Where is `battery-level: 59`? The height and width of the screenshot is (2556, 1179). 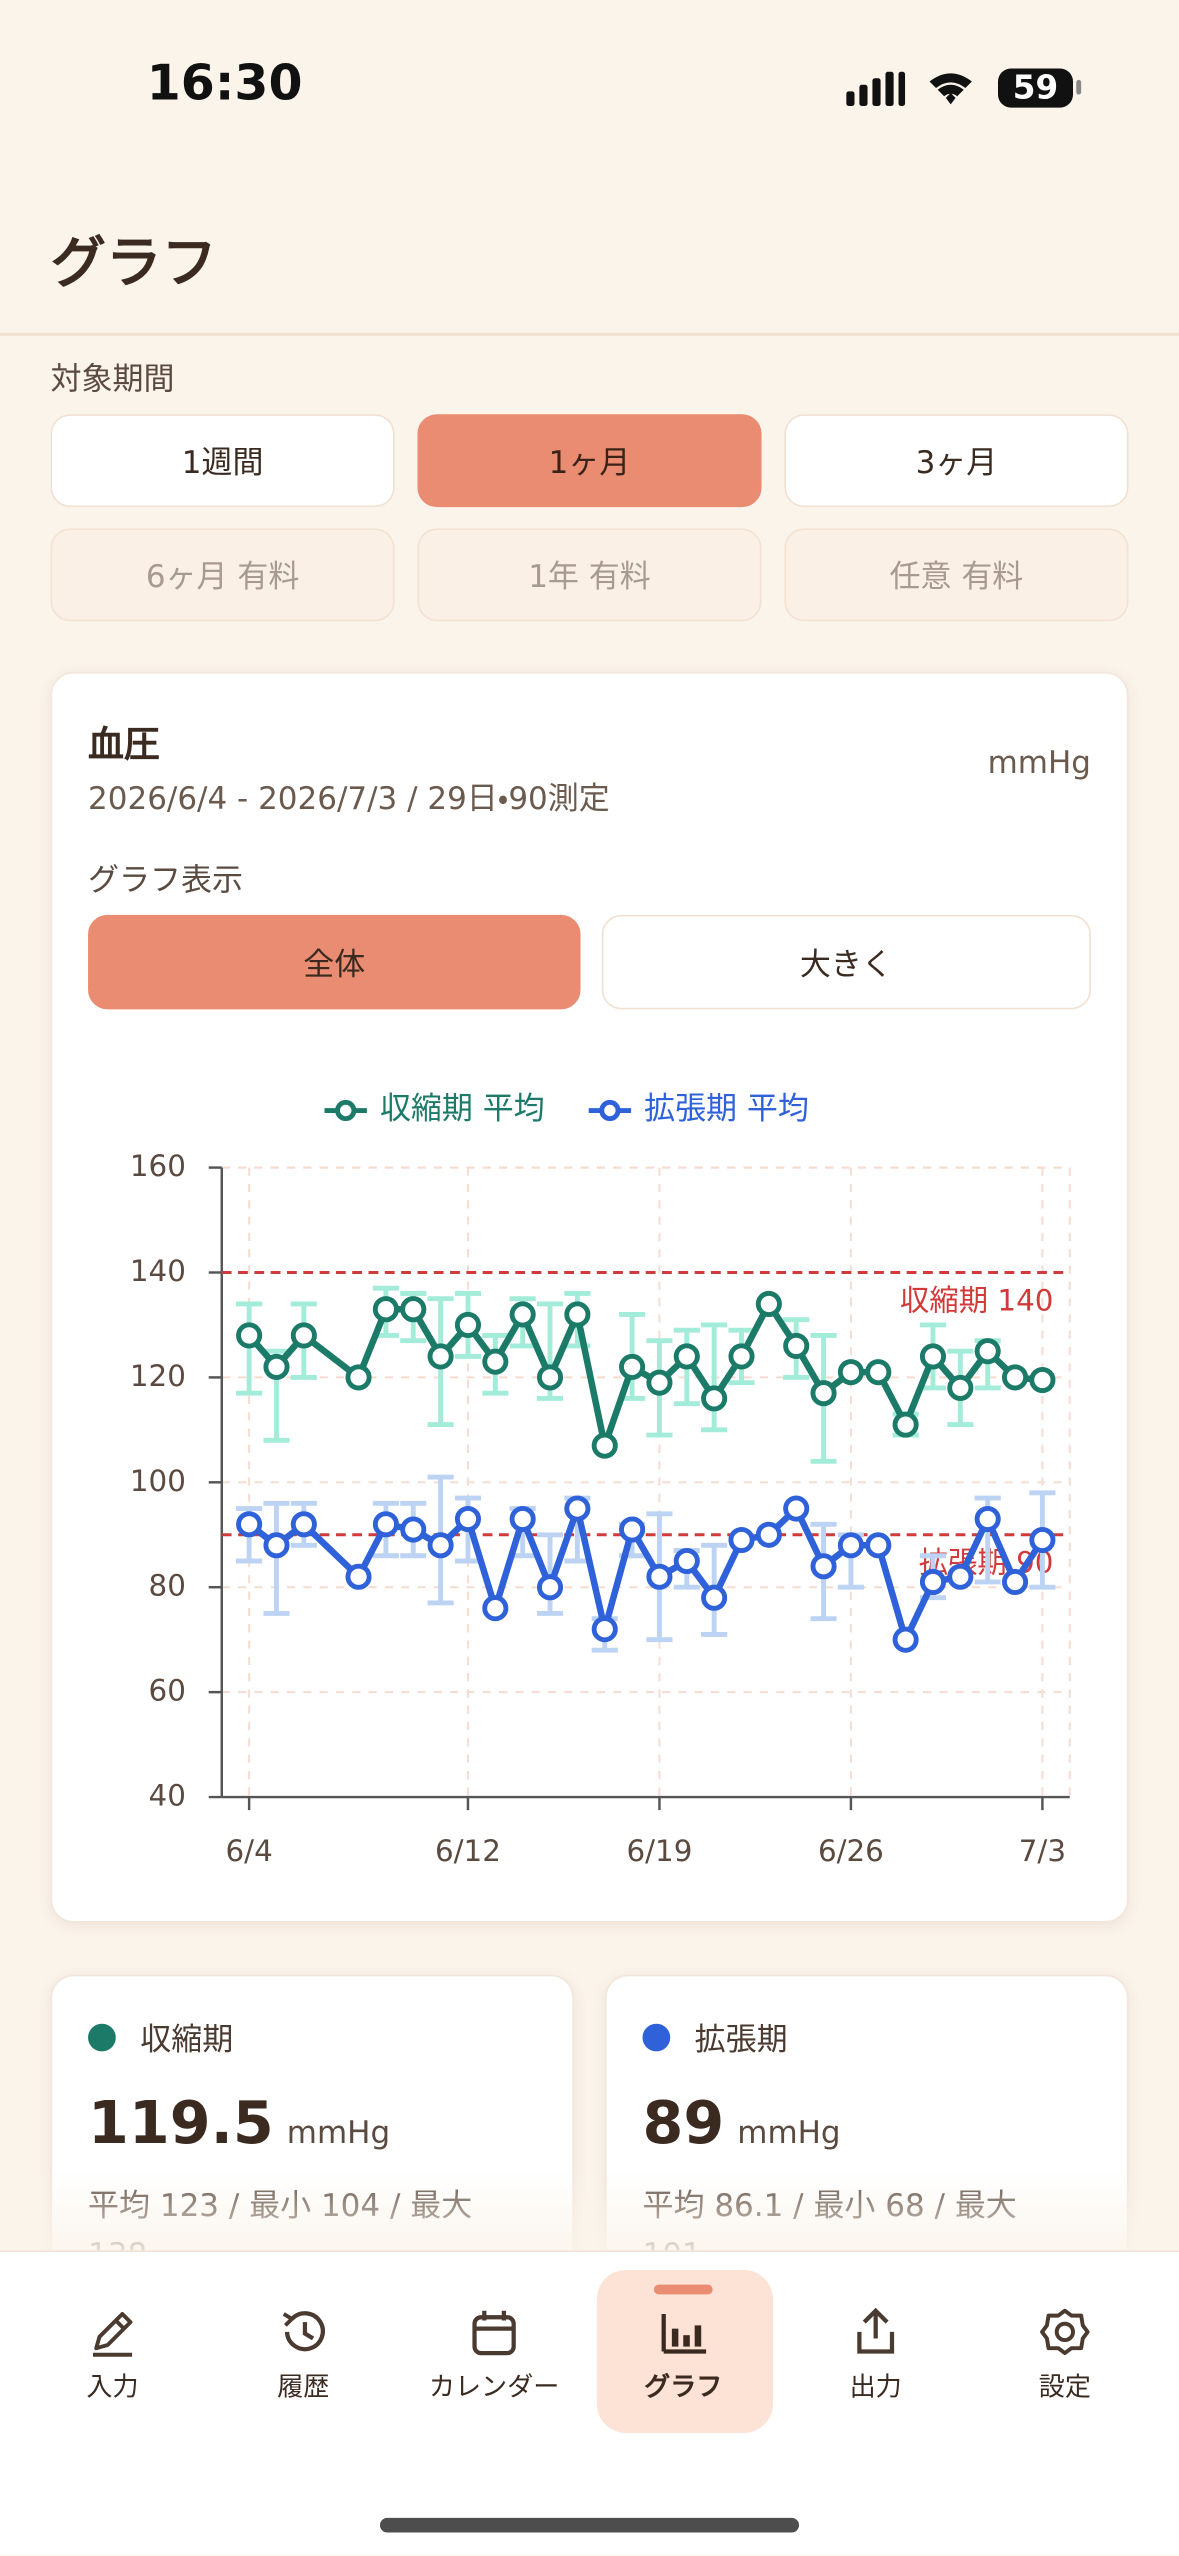
battery-level: 59 is located at coordinates (1035, 88).